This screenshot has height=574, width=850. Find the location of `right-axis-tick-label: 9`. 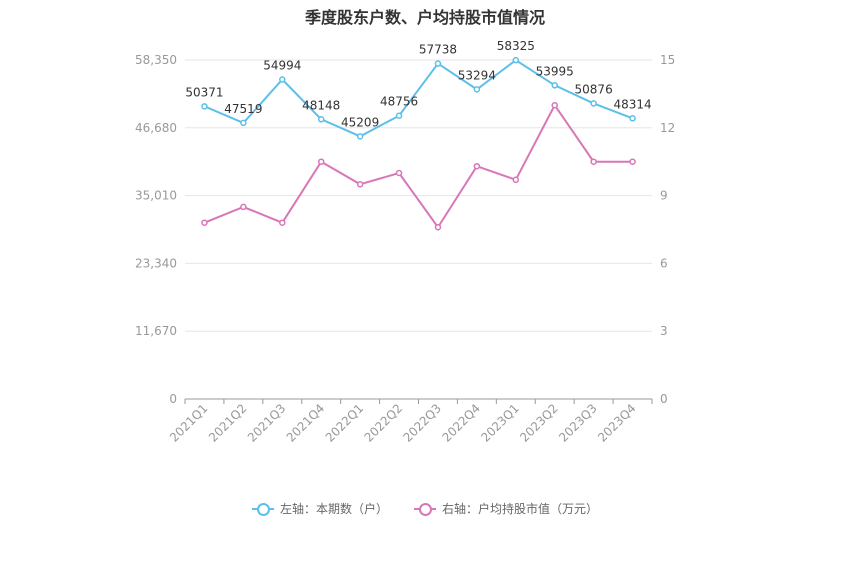

right-axis-tick-label: 9 is located at coordinates (664, 196).